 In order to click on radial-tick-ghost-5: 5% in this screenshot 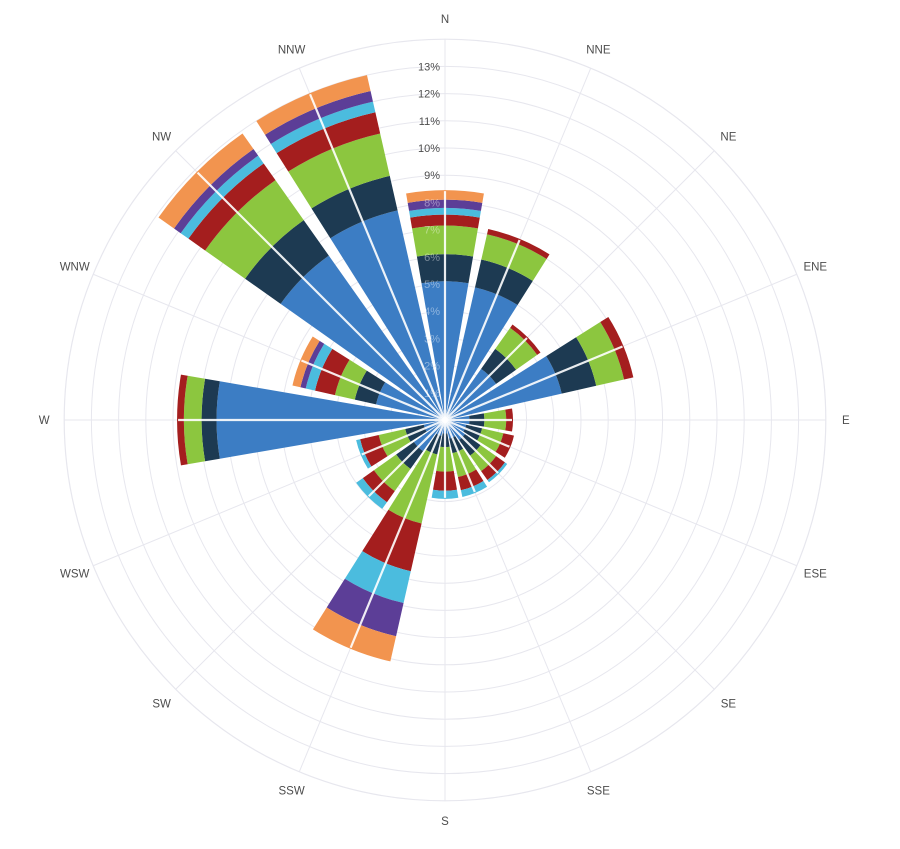, I will do `click(432, 285)`.